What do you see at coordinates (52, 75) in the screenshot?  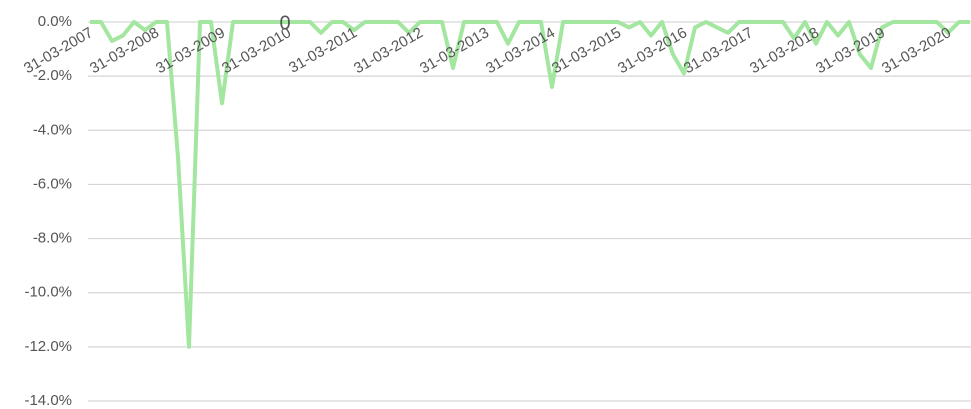 I see `y-tick-label: -2.0%` at bounding box center [52, 75].